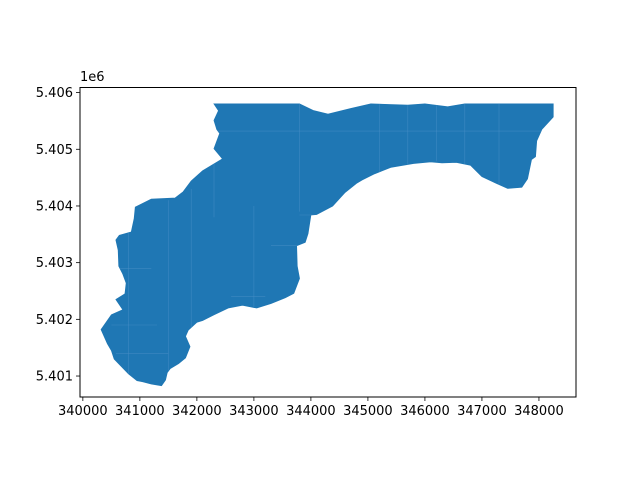 This screenshot has height=480, width=640. Describe the element at coordinates (140, 411) in the screenshot. I see `x-tick-label: 341000` at that location.